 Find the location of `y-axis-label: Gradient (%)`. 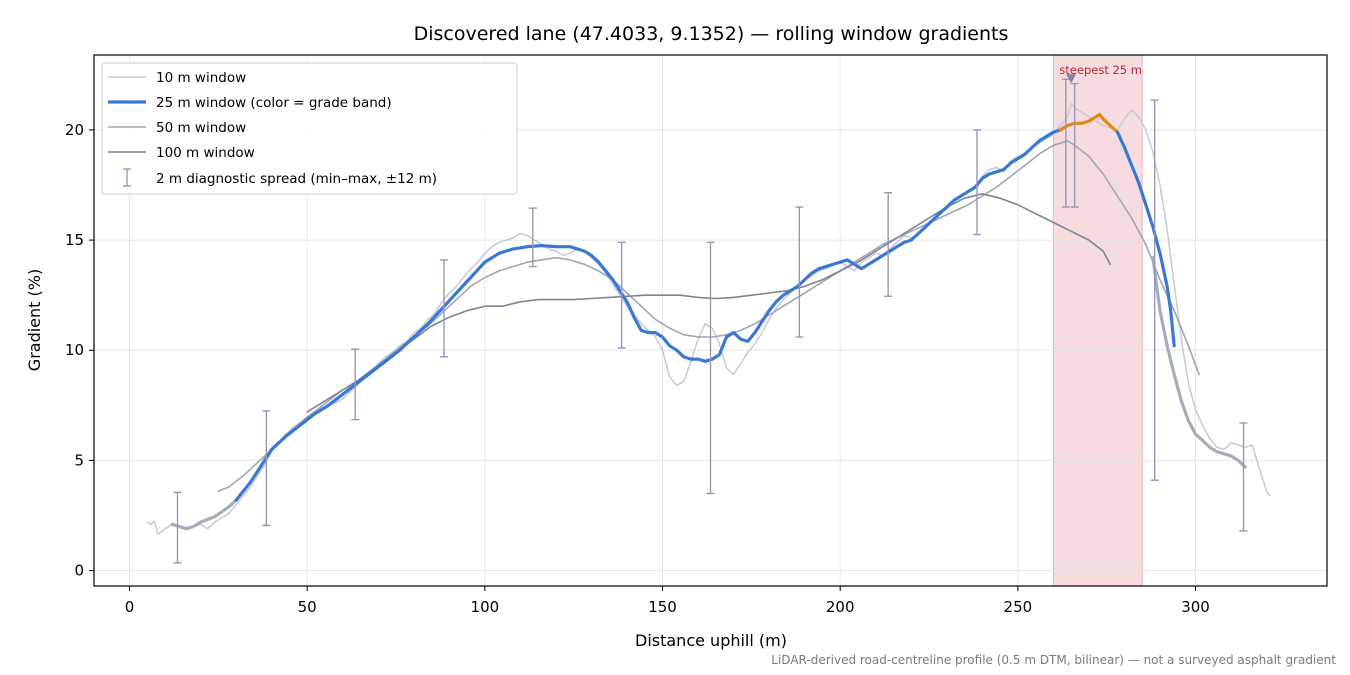

y-axis-label: Gradient (%) is located at coordinates (34, 320).